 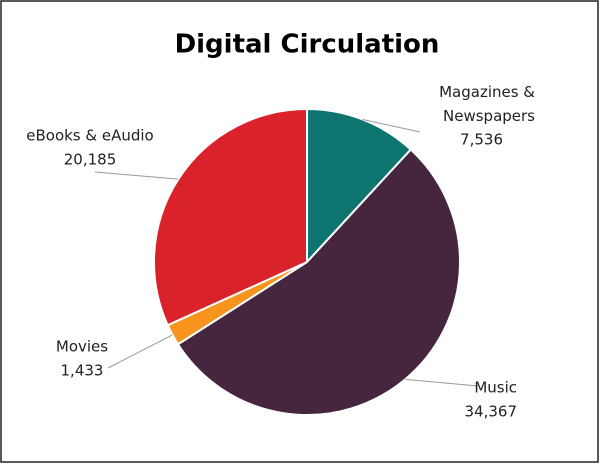 I want to click on chart-title: Digital Circulation, so click(x=307, y=45).